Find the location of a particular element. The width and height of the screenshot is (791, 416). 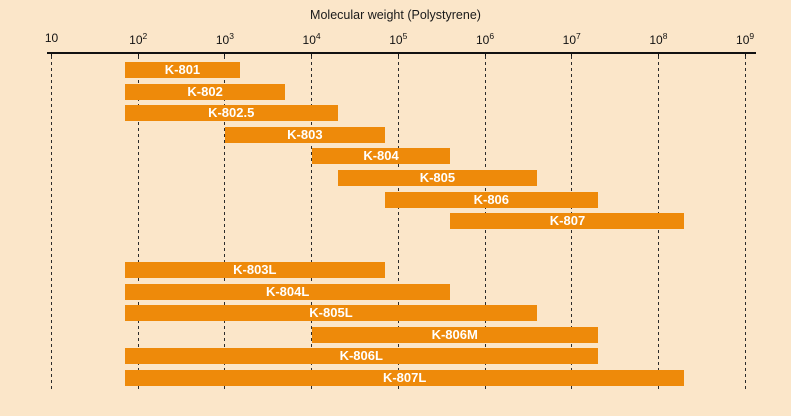

bar-label-K-806M: K-806M is located at coordinates (454, 334).